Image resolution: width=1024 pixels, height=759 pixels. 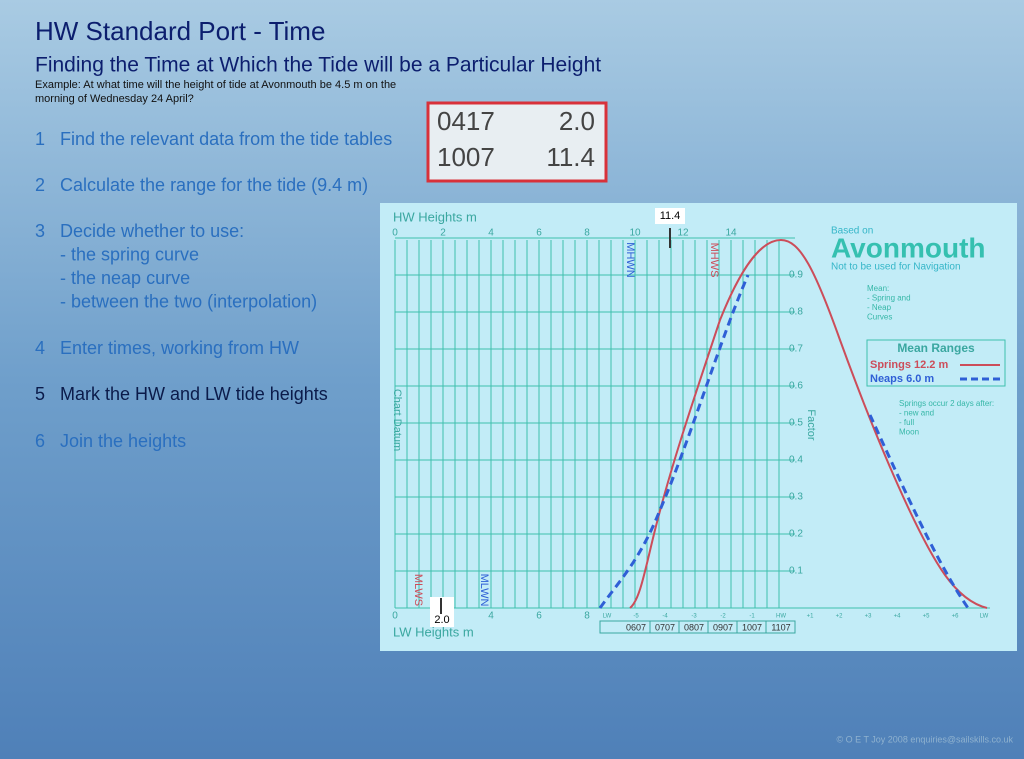 What do you see at coordinates (125, 278) in the screenshot?
I see `step-item: - the neap curve` at bounding box center [125, 278].